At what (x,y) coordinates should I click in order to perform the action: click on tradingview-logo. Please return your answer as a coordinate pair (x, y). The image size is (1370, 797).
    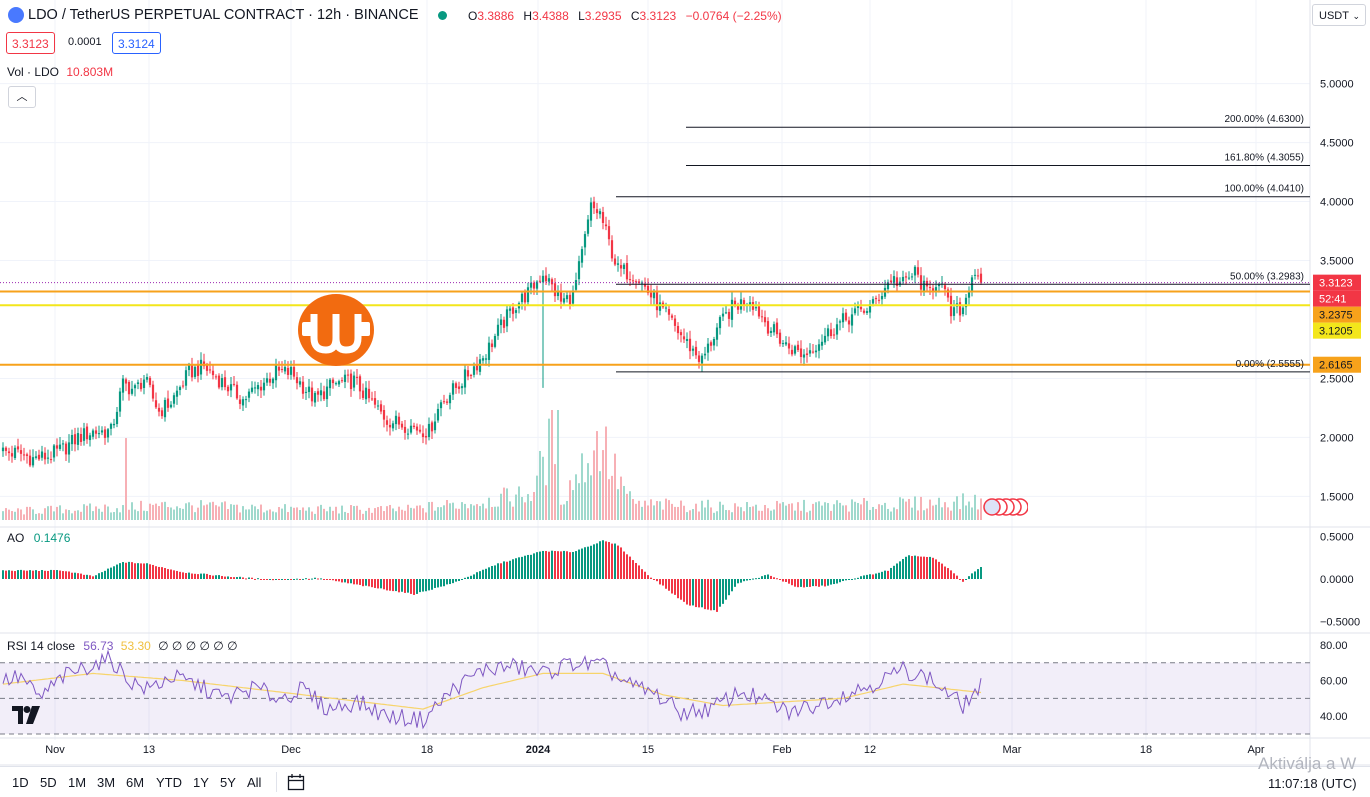
    Looking at the image, I should click on (27, 716).